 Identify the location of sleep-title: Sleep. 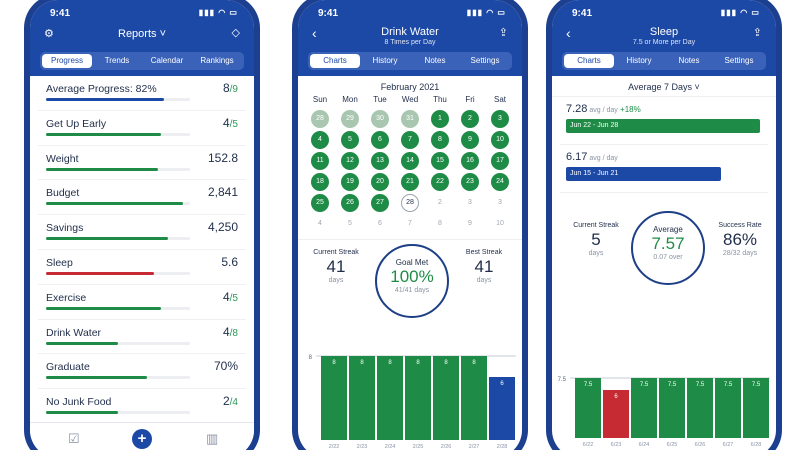
(664, 32).